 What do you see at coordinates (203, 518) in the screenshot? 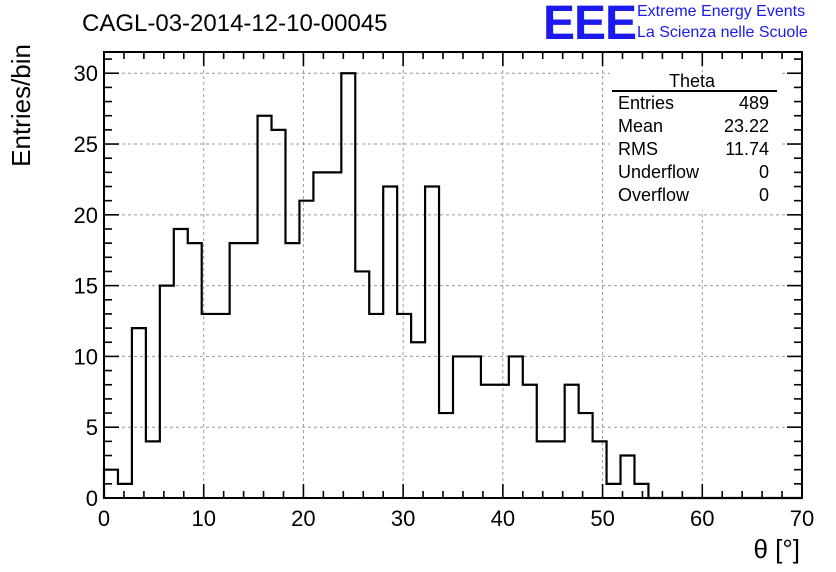
I see `x-tick-label-10: 10` at bounding box center [203, 518].